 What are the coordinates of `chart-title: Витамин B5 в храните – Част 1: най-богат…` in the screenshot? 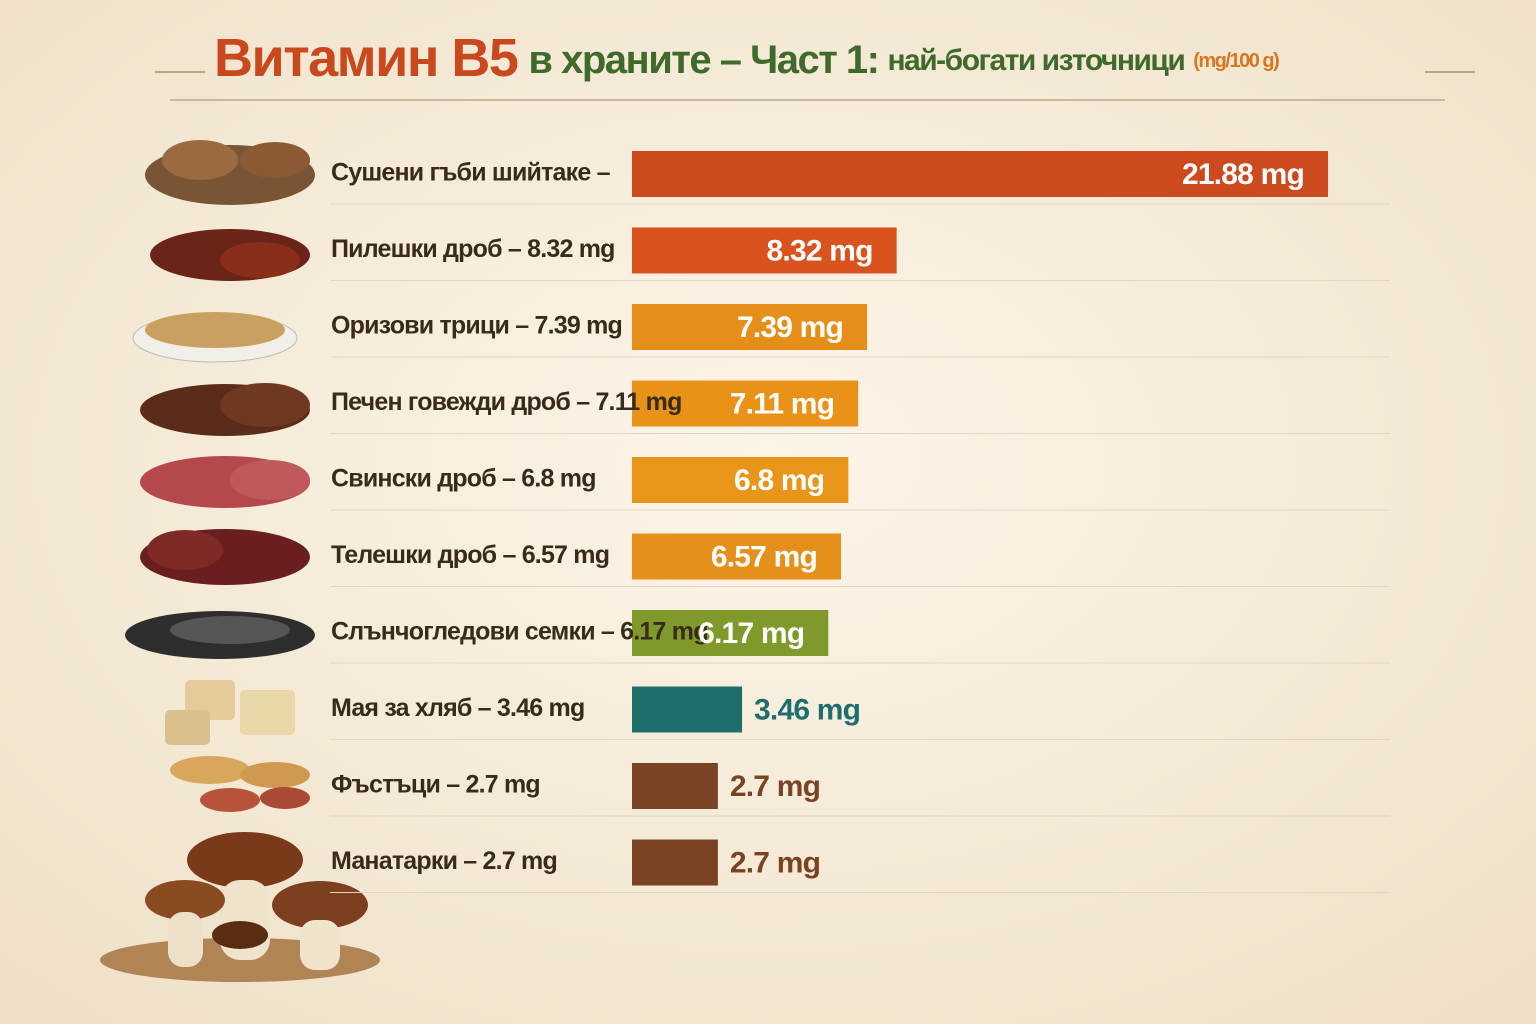 It's located at (746, 58).